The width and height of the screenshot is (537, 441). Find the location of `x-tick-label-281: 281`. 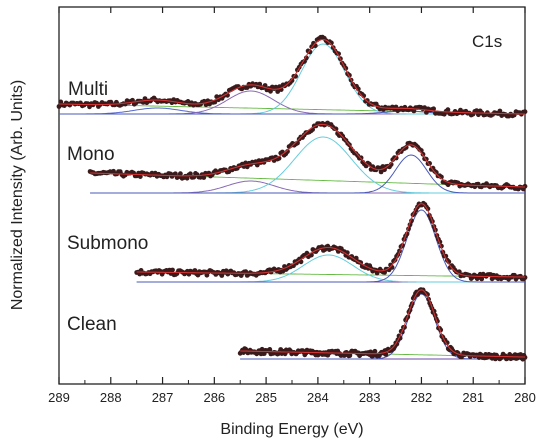

x-tick-label-281: 281 is located at coordinates (473, 397).